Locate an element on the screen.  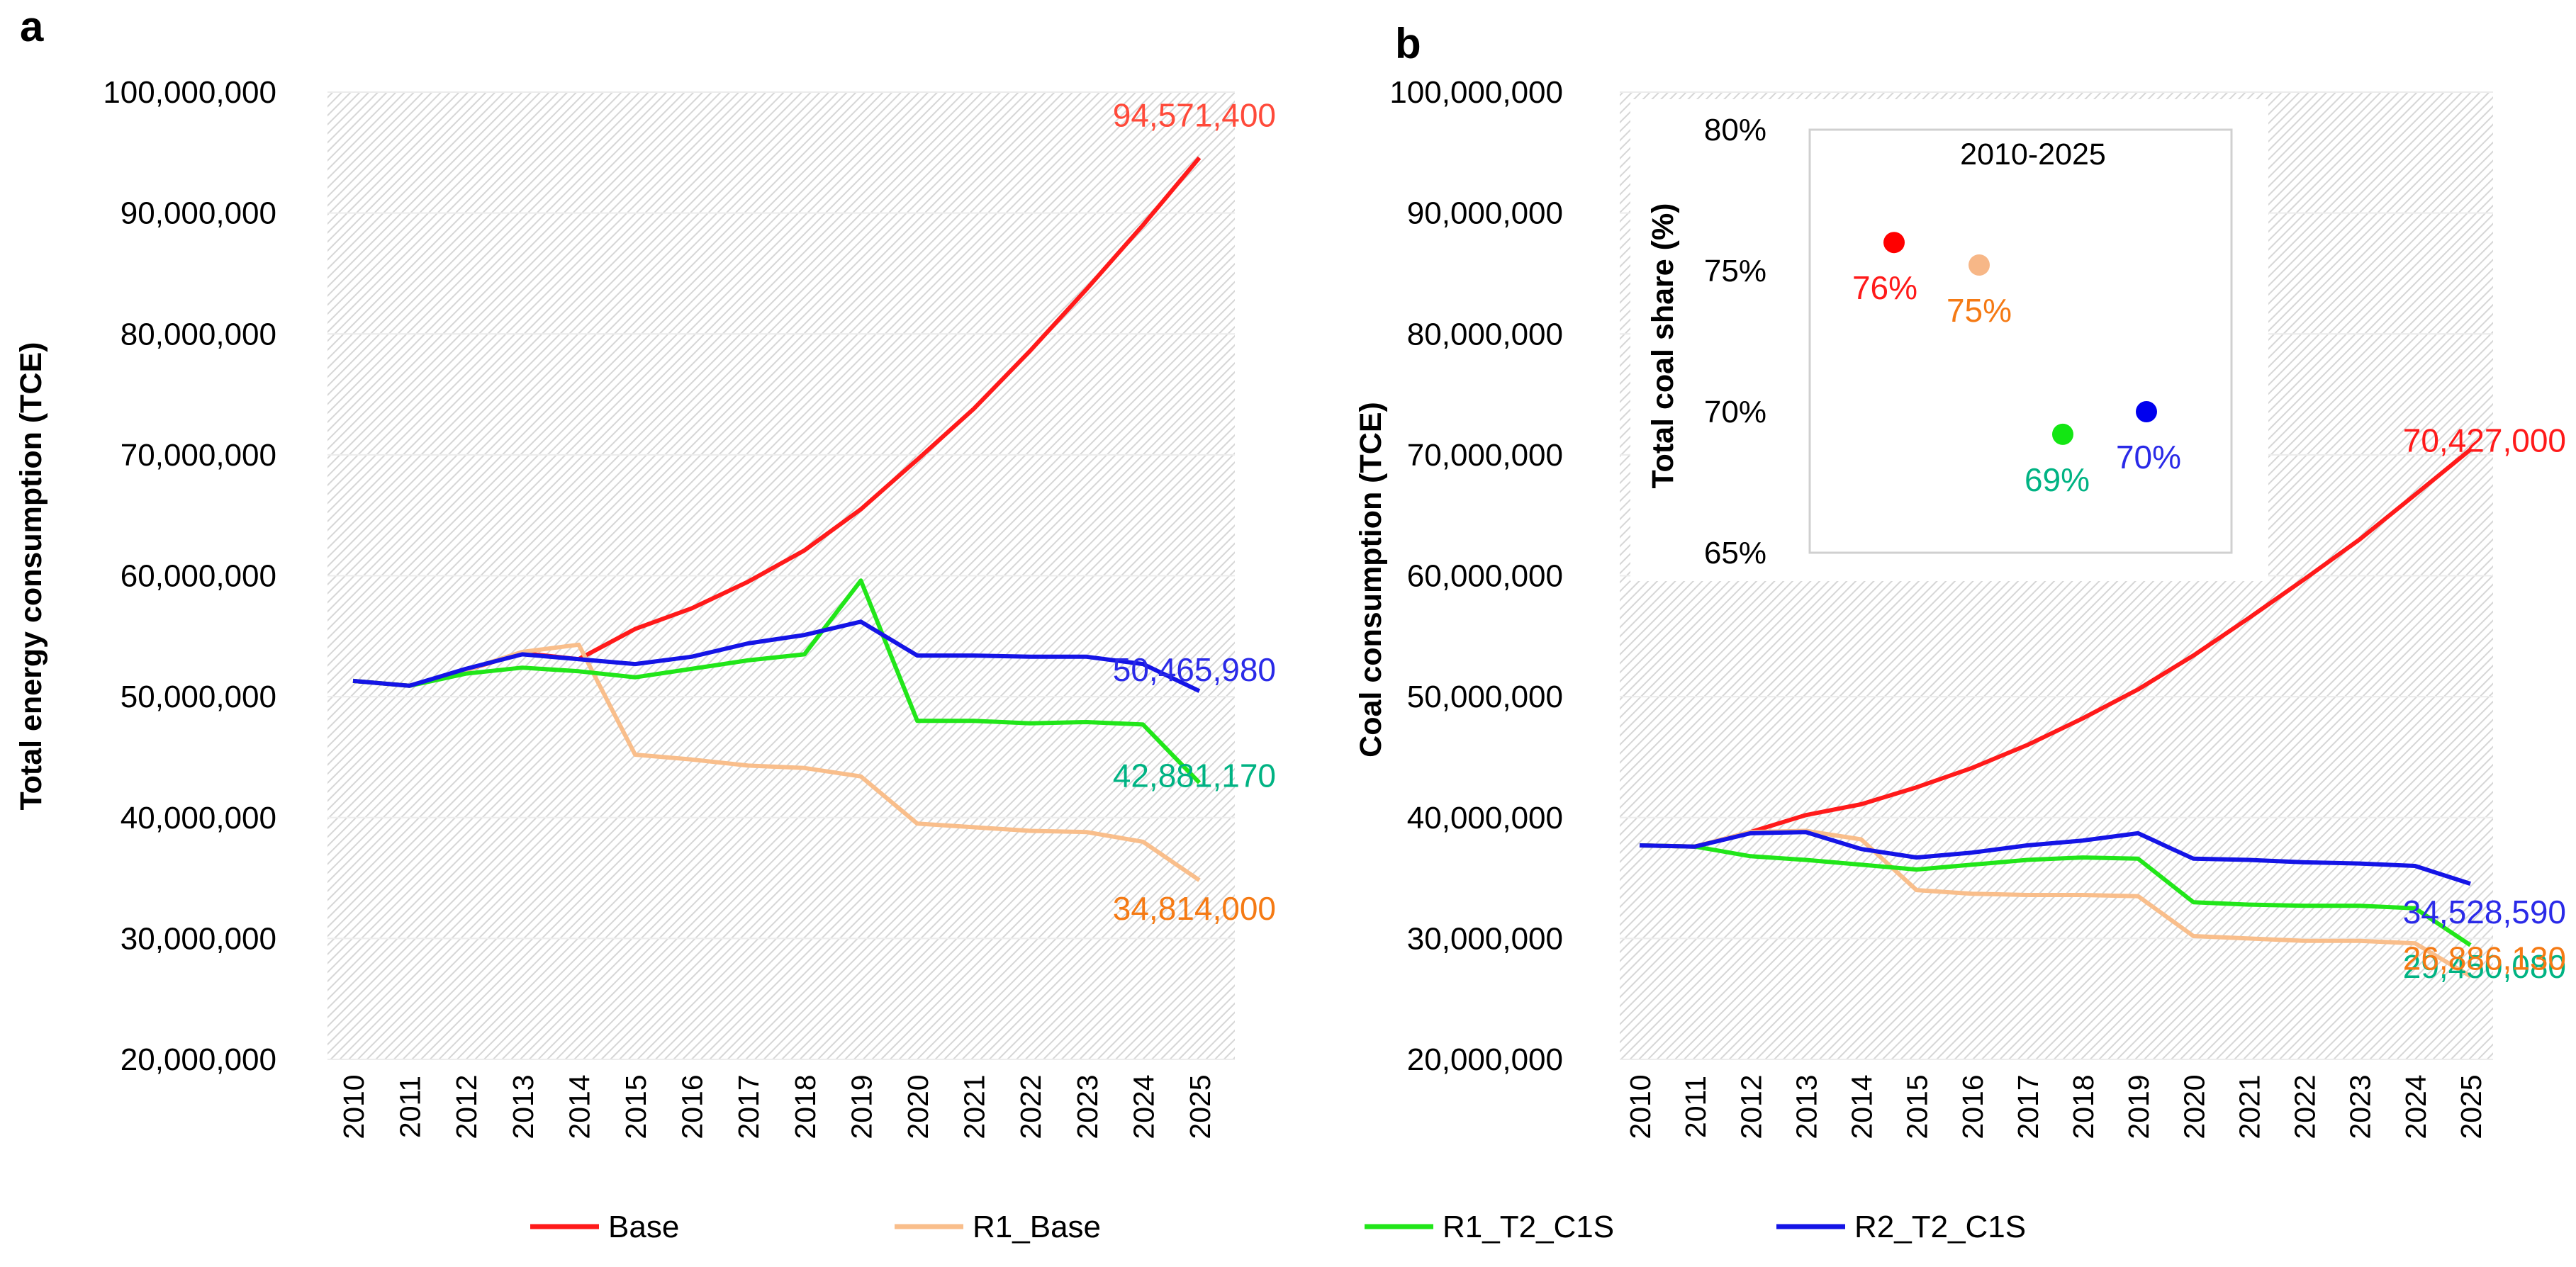
legend: Base R1_Base R1_T2_C1S R2_T2_C1S is located at coordinates (1278, 1227).